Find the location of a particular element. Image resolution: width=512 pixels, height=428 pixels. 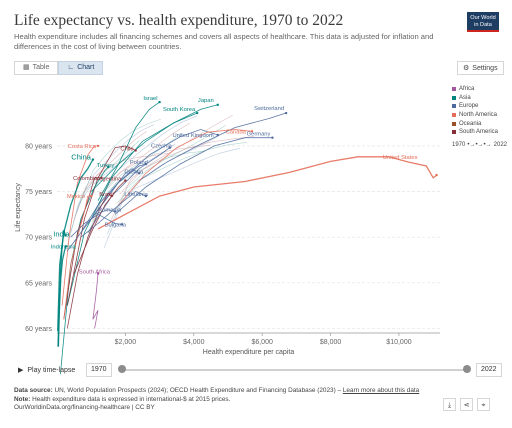

series-line-indonesia is located at coordinates (62, 296).